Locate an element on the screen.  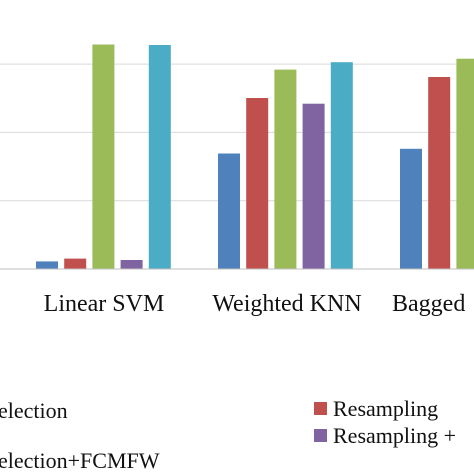
legend-label: election is located at coordinates (34, 410).